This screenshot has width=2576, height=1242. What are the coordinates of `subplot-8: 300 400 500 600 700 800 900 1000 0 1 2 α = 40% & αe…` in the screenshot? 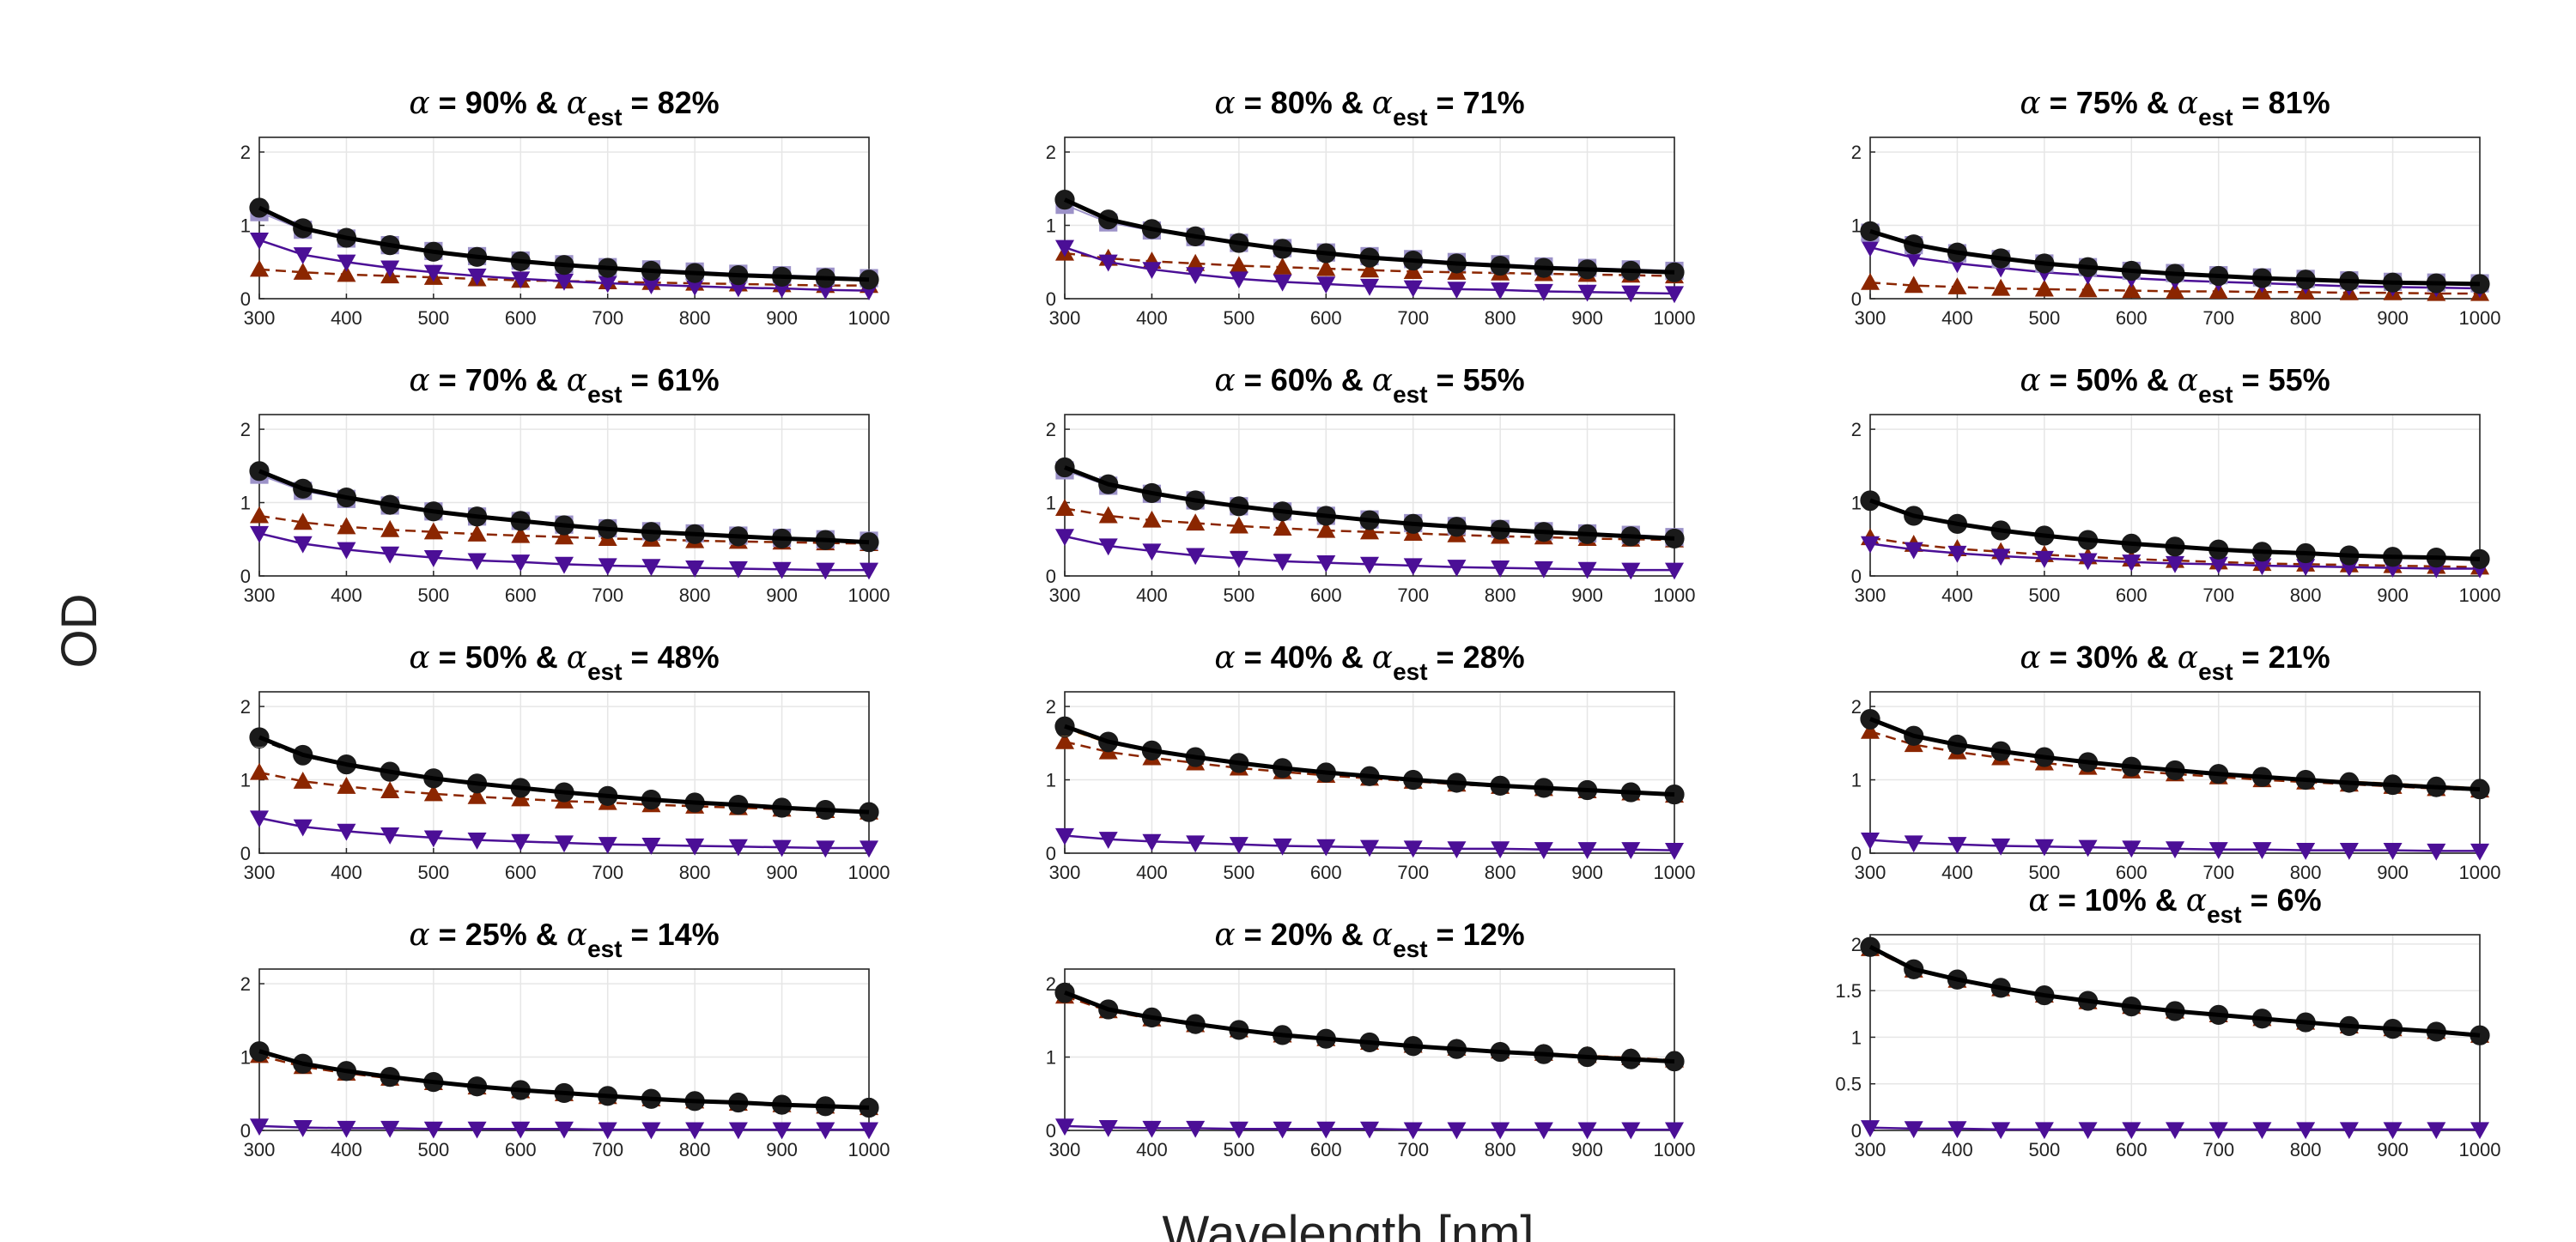 It's located at (1371, 761).